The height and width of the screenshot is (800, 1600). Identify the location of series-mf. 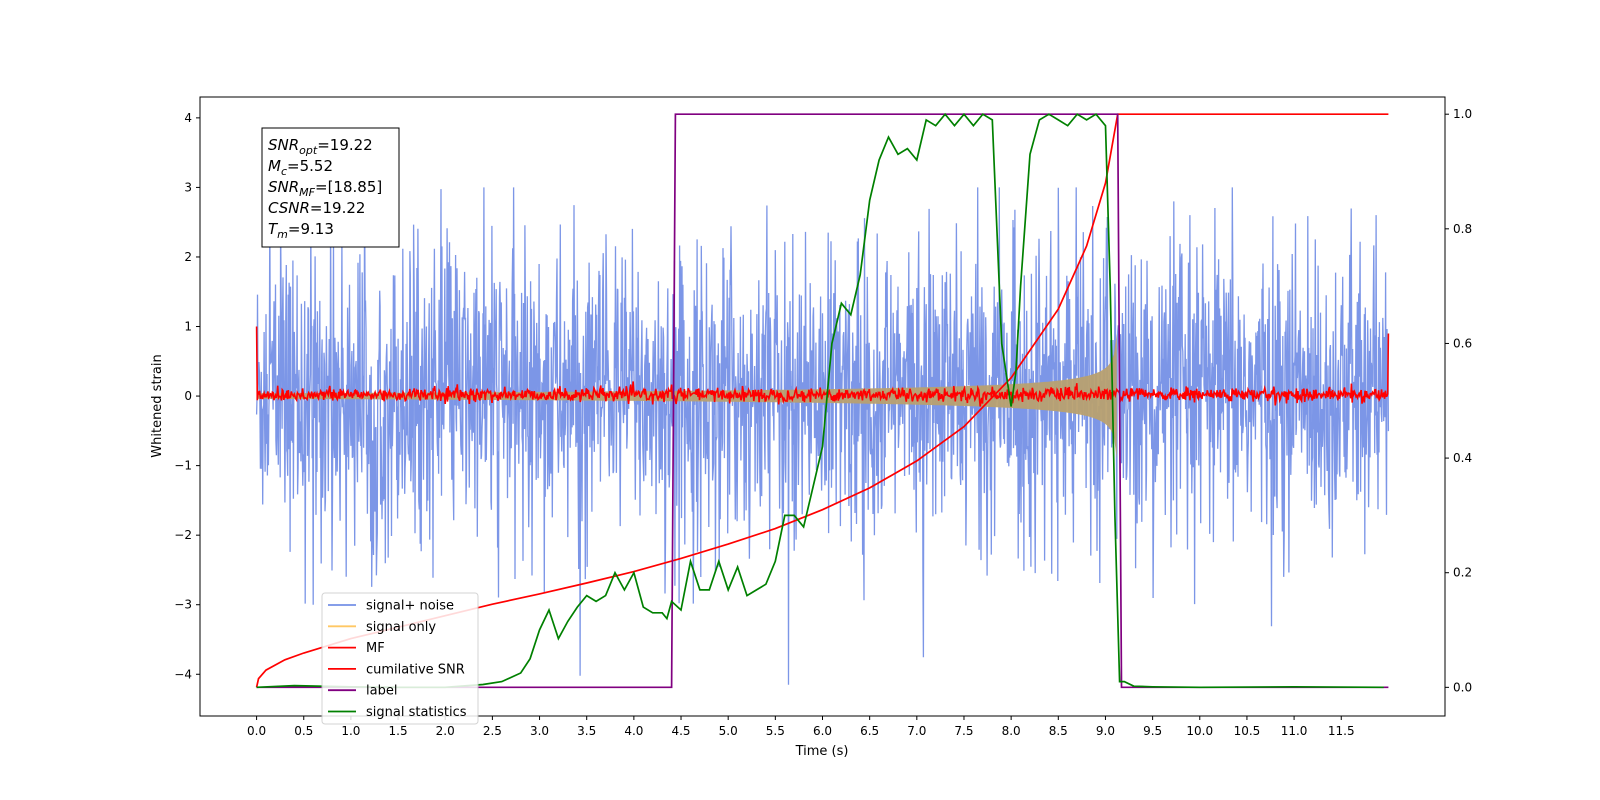
(822, 366).